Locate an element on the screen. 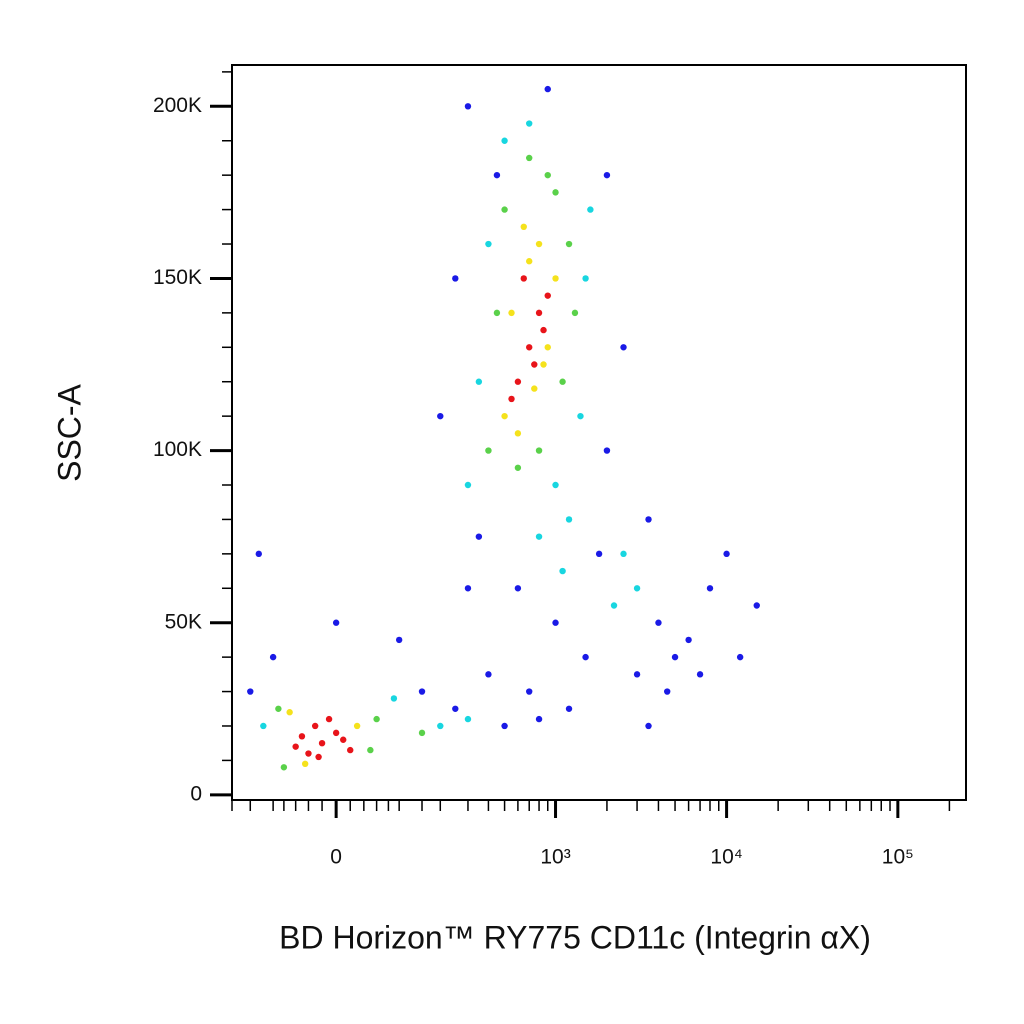 The width and height of the screenshot is (1024, 1024). y-tick-label: 200K is located at coordinates (177, 105).